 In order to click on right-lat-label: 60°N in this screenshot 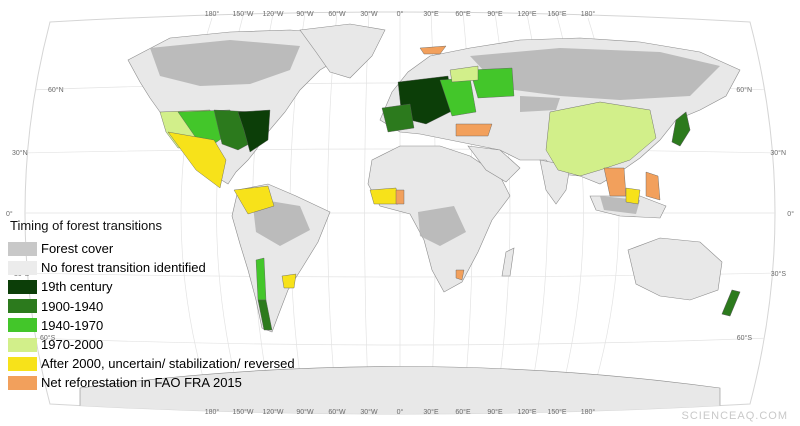, I will do `click(744, 90)`.